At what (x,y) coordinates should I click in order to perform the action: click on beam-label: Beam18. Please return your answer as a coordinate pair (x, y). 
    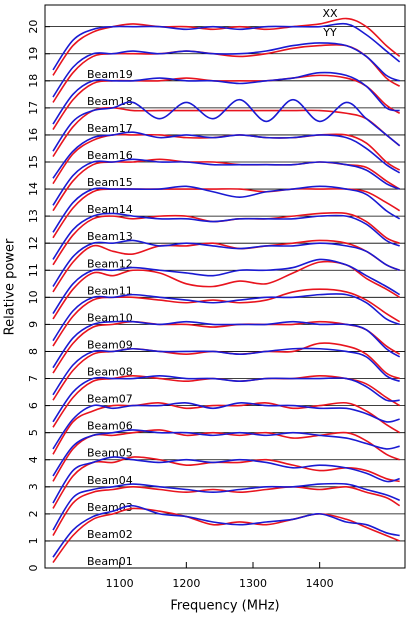
    Looking at the image, I should click on (110, 101).